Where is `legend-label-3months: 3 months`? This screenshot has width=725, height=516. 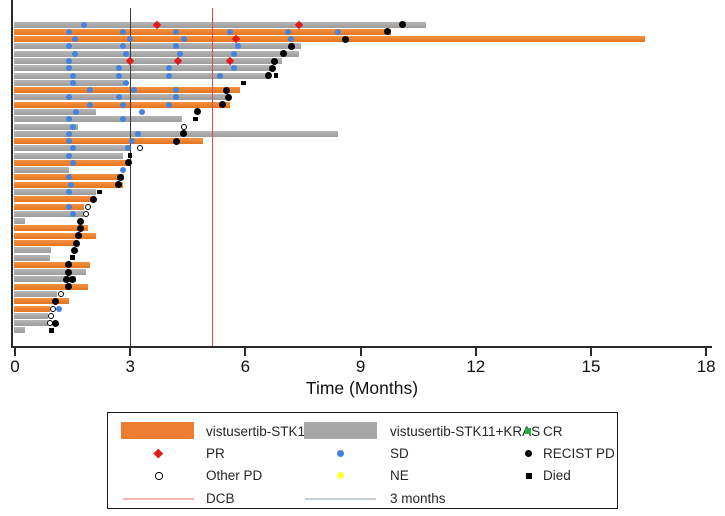 legend-label-3months: 3 months is located at coordinates (418, 498).